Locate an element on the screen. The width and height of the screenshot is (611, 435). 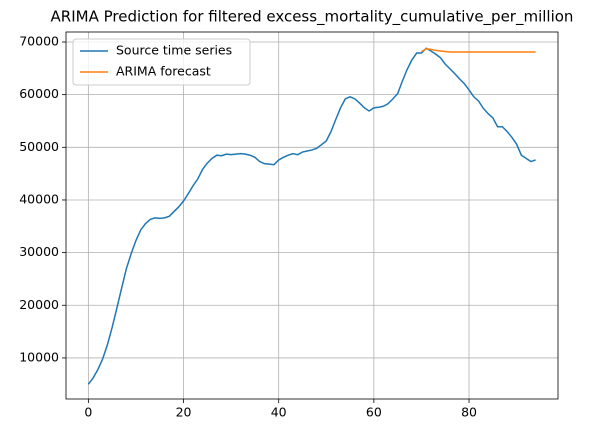
y-tick-label: 30000 is located at coordinates (39, 251).